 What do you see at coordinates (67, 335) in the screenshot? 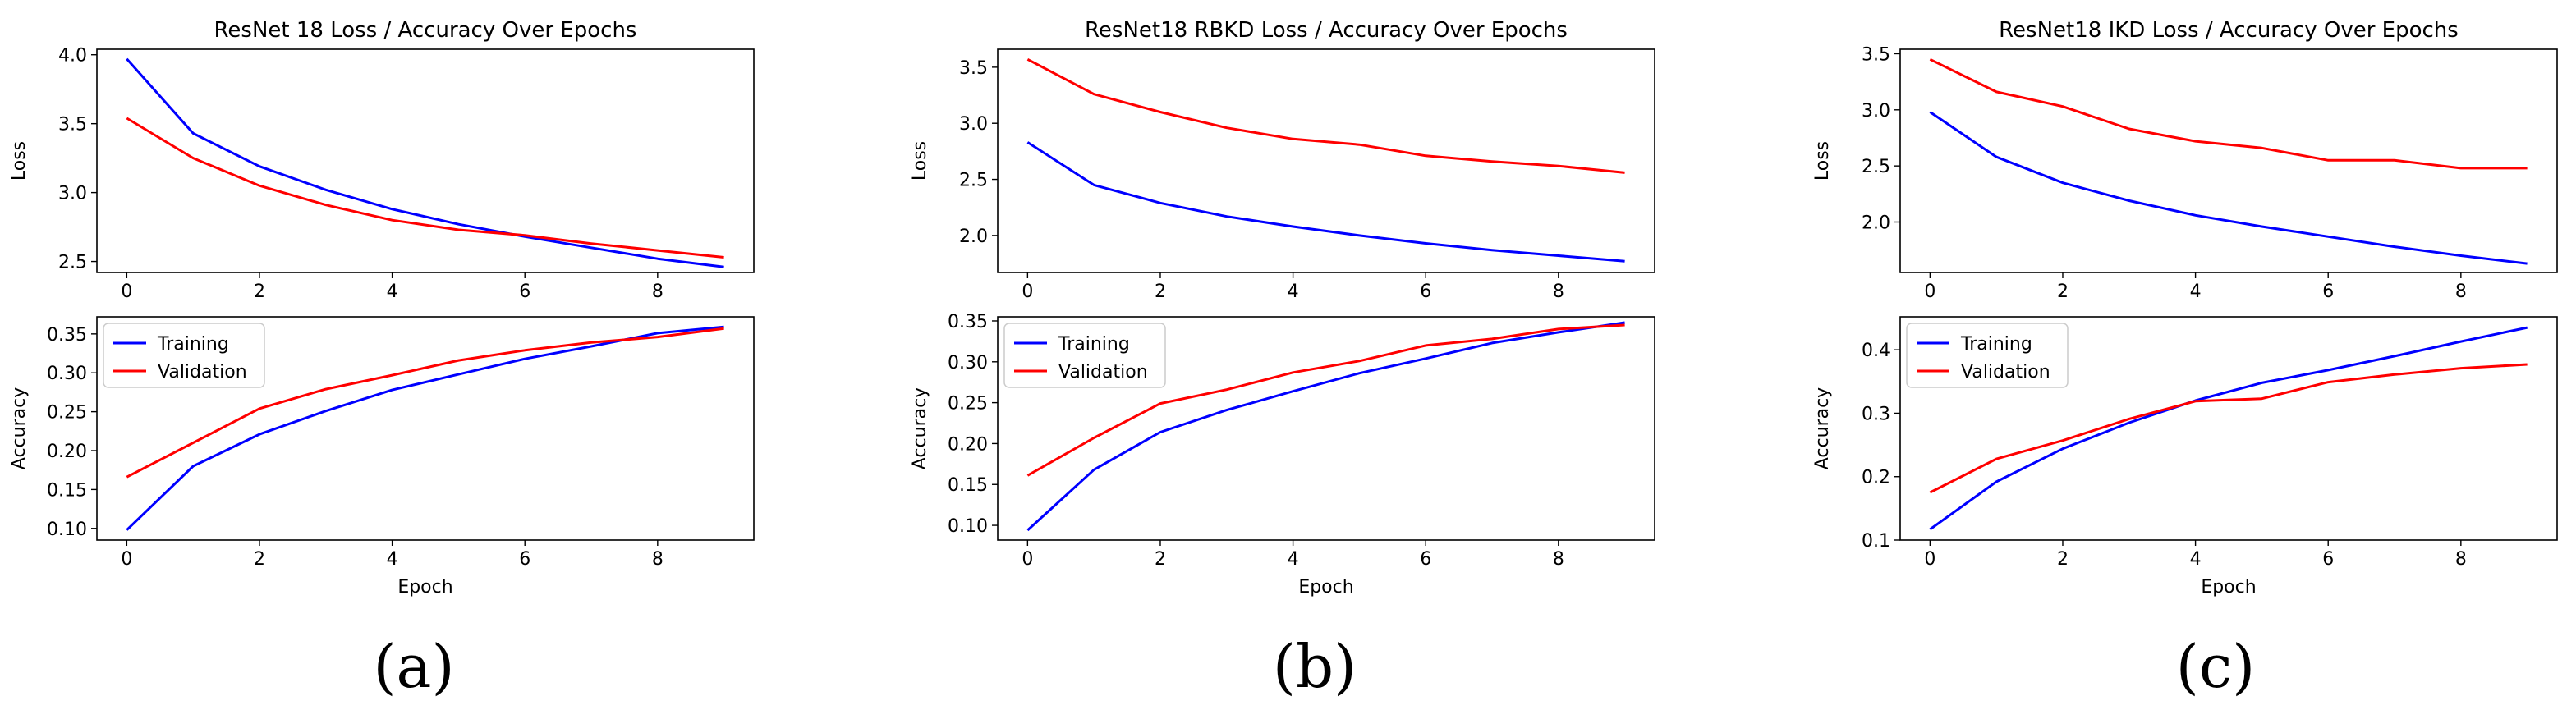
I see `chart1-accuracy-ytick-label: 0.35` at bounding box center [67, 335].